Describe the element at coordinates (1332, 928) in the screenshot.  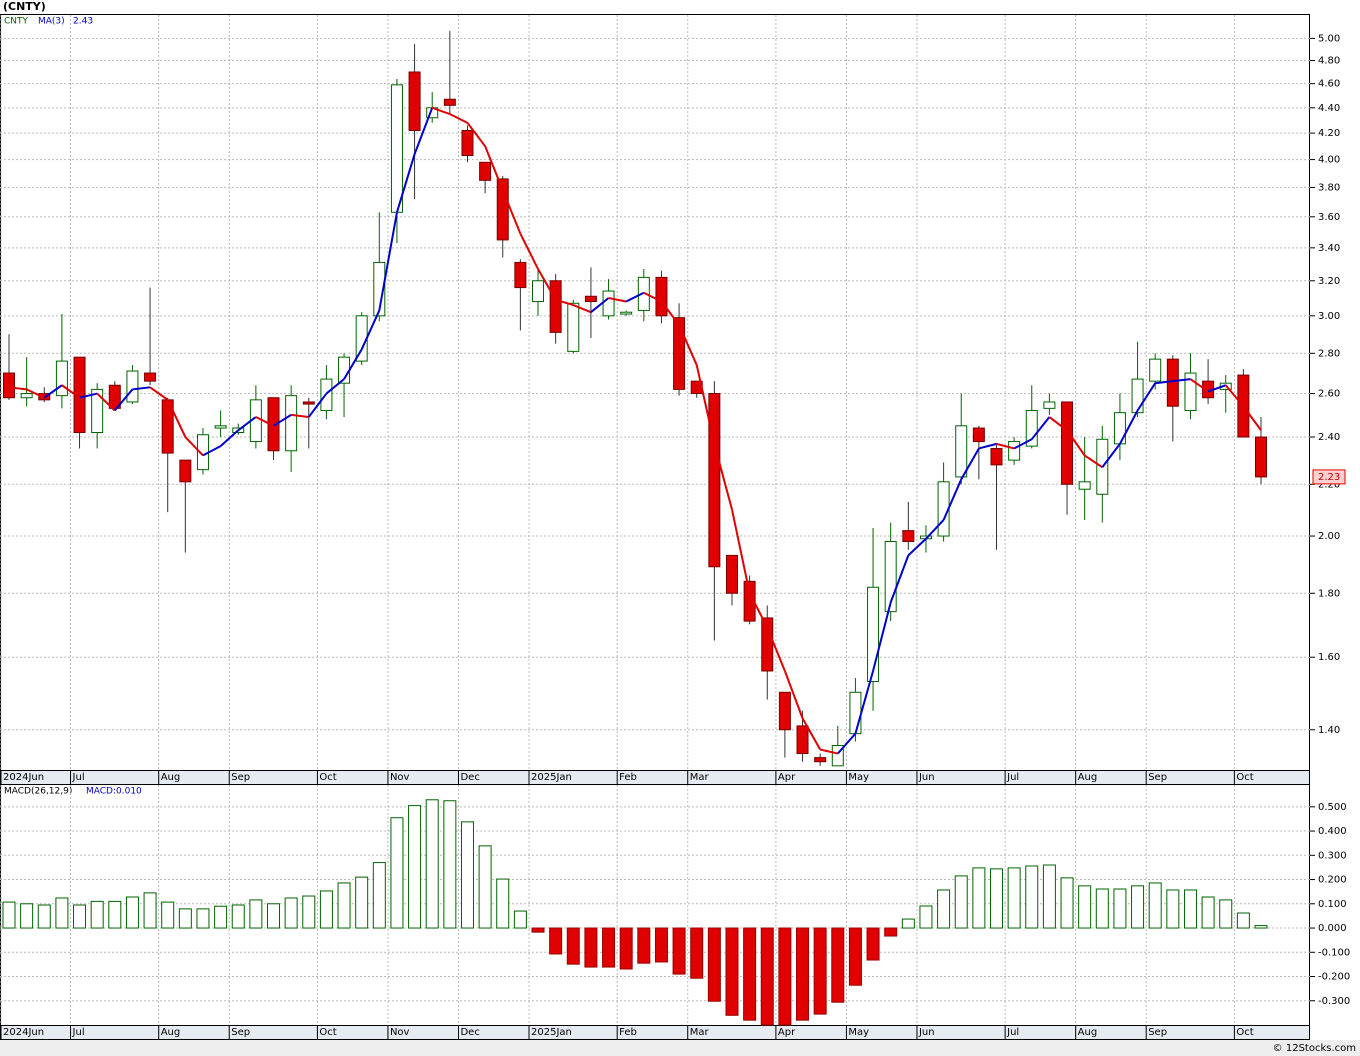
I see `y-tick-label: 0.000` at that location.